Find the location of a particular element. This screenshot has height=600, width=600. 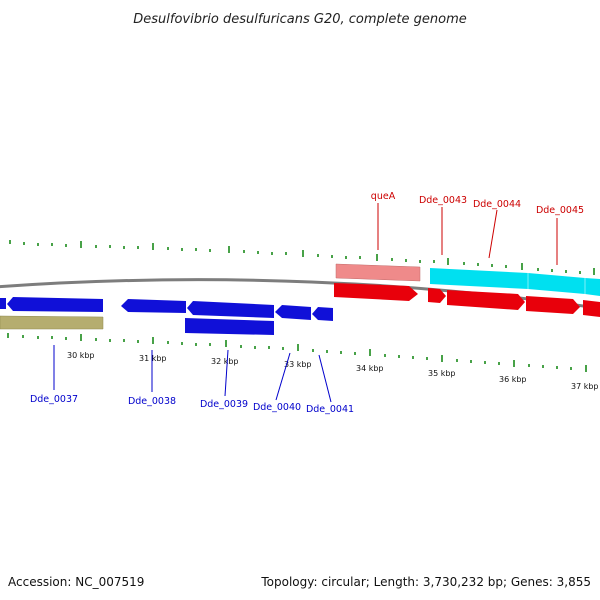

gene-label-forward: queA is located at coordinates (383, 196).